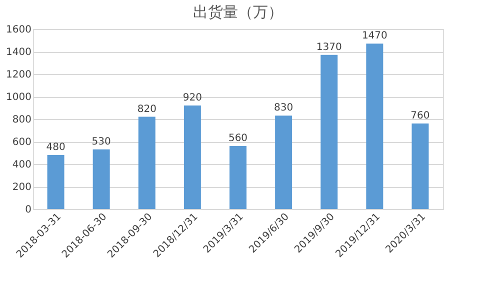 This screenshot has height=294, width=486. What do you see at coordinates (238, 12) in the screenshot?
I see `chart-title: 出货量（万）` at bounding box center [238, 12].